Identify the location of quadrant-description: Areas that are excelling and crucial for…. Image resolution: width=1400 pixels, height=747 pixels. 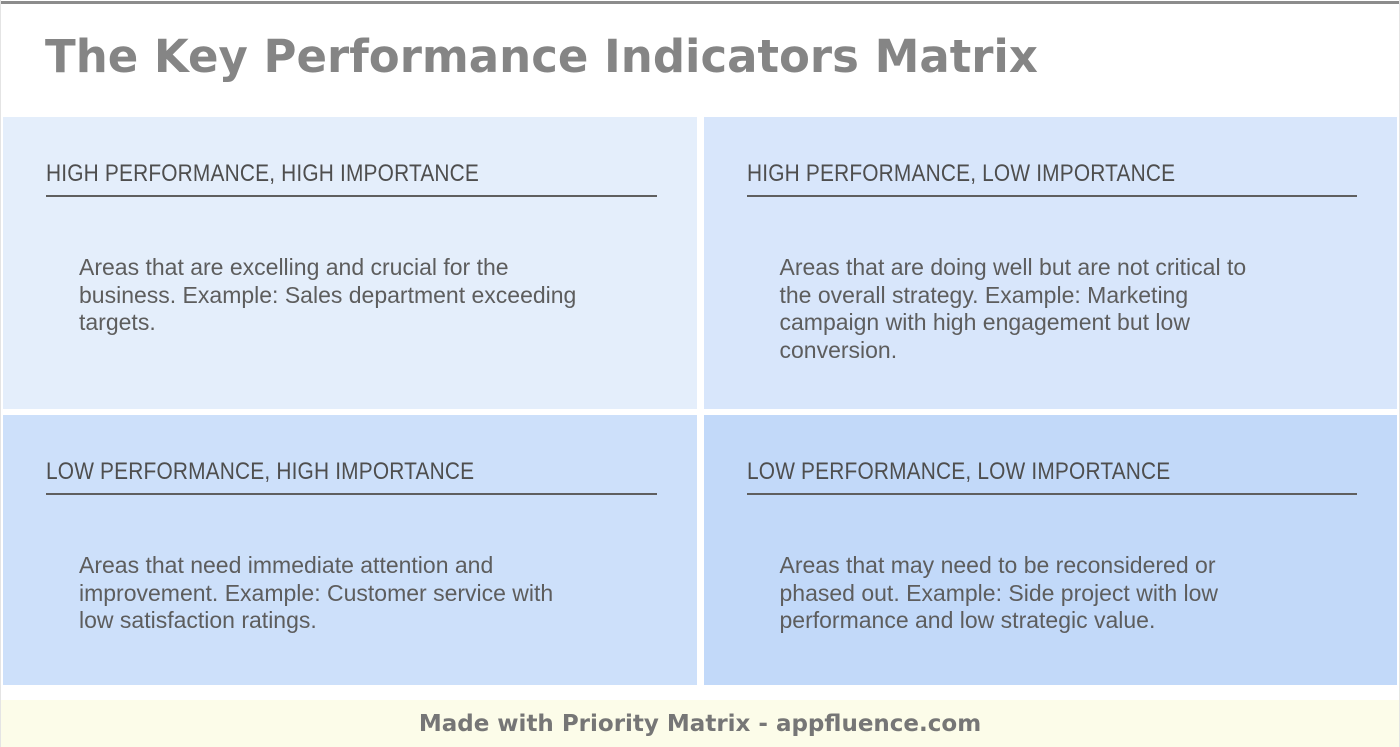
(328, 294).